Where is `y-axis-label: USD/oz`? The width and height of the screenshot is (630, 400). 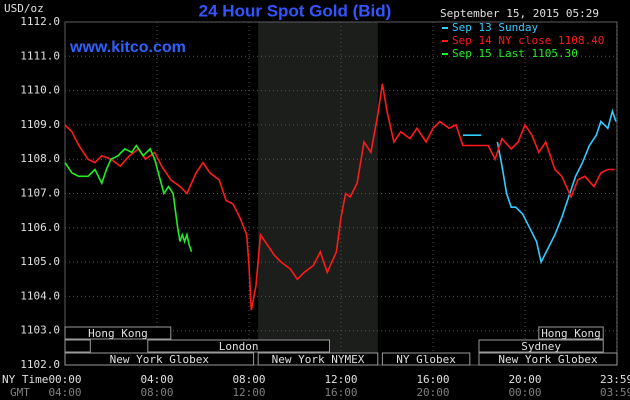 y-axis-label: USD/oz is located at coordinates (24, 8).